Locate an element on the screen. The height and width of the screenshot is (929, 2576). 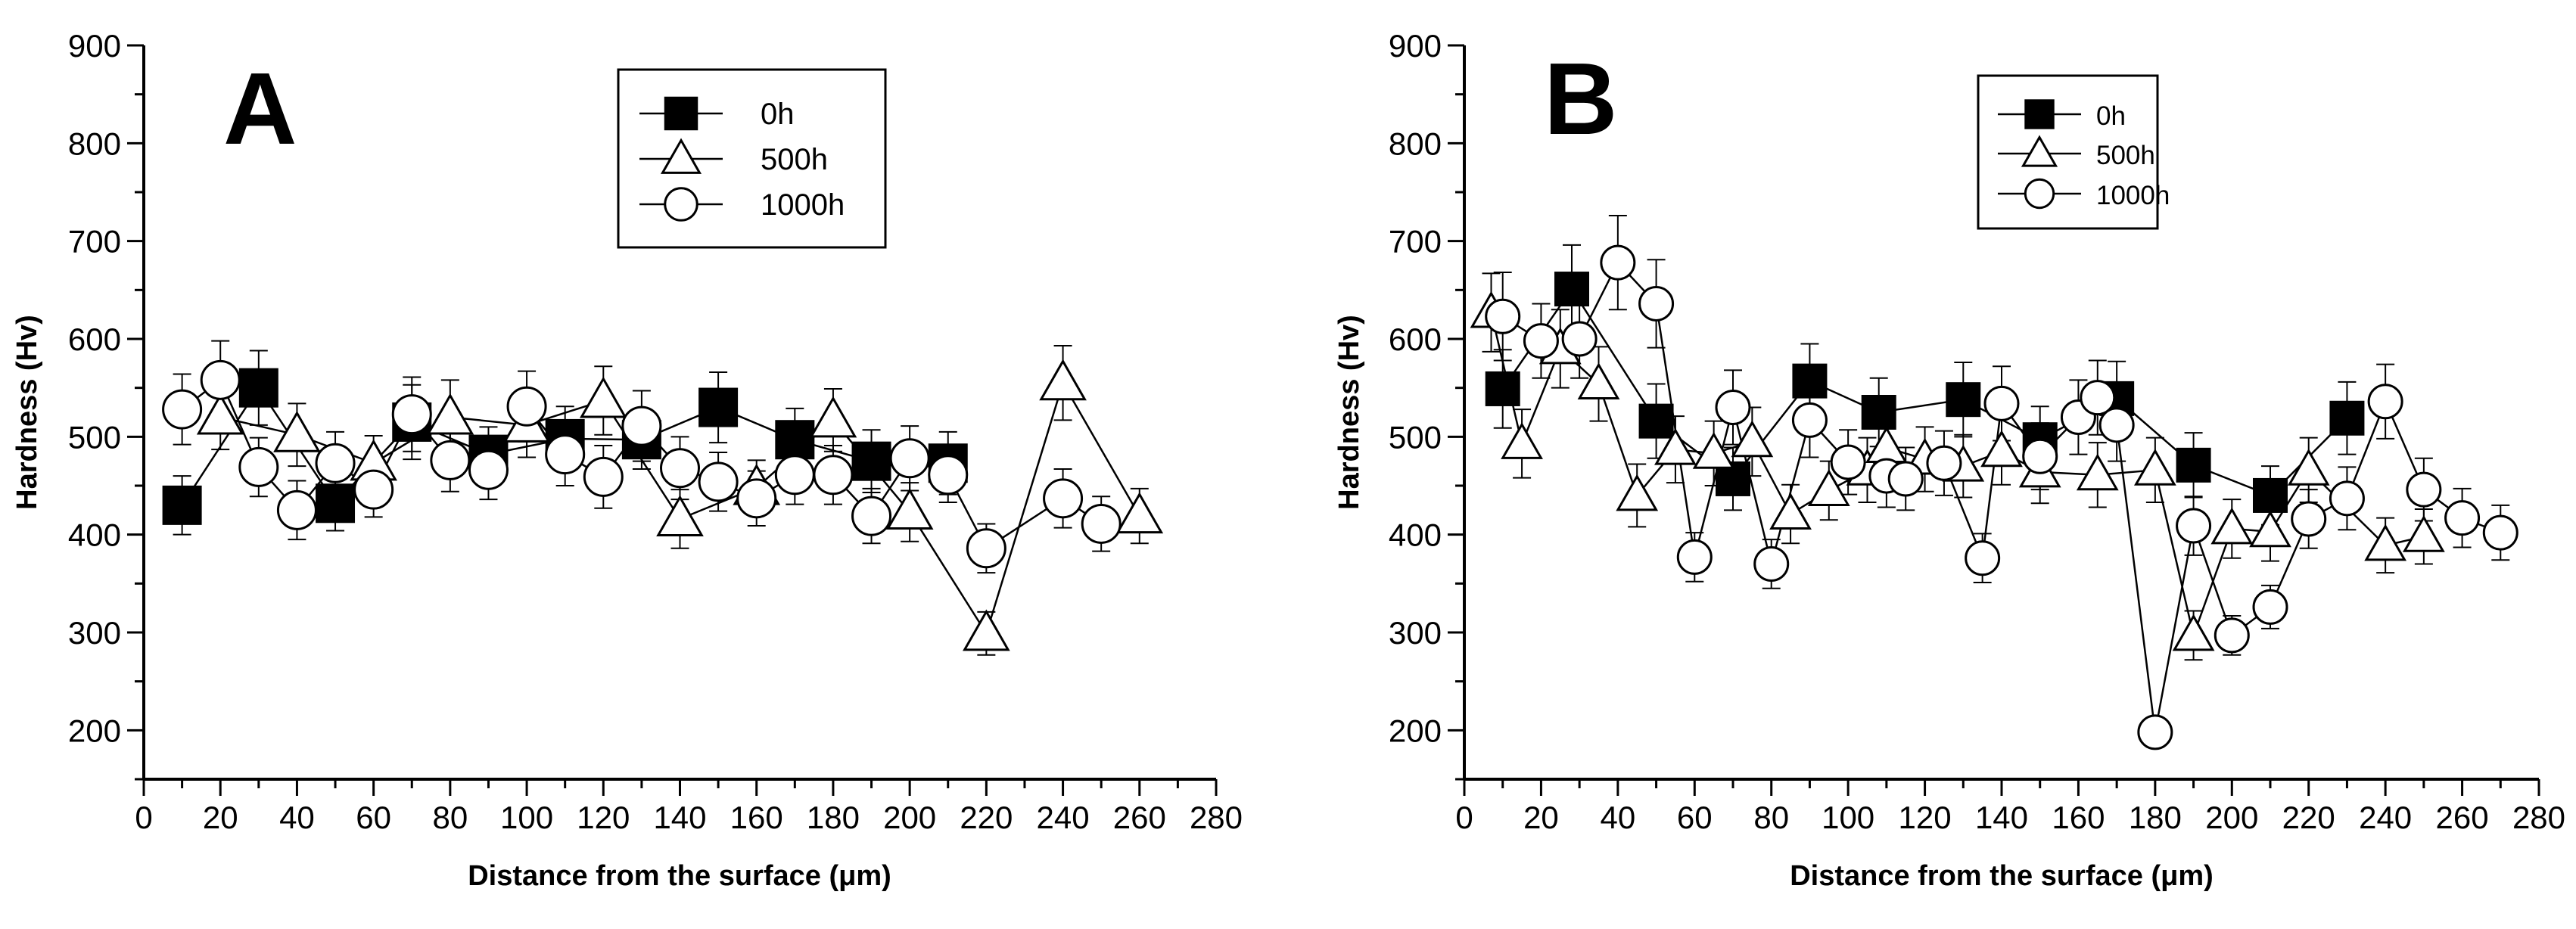
panel-a-legend-label-1000h: 1000h is located at coordinates (803, 205).